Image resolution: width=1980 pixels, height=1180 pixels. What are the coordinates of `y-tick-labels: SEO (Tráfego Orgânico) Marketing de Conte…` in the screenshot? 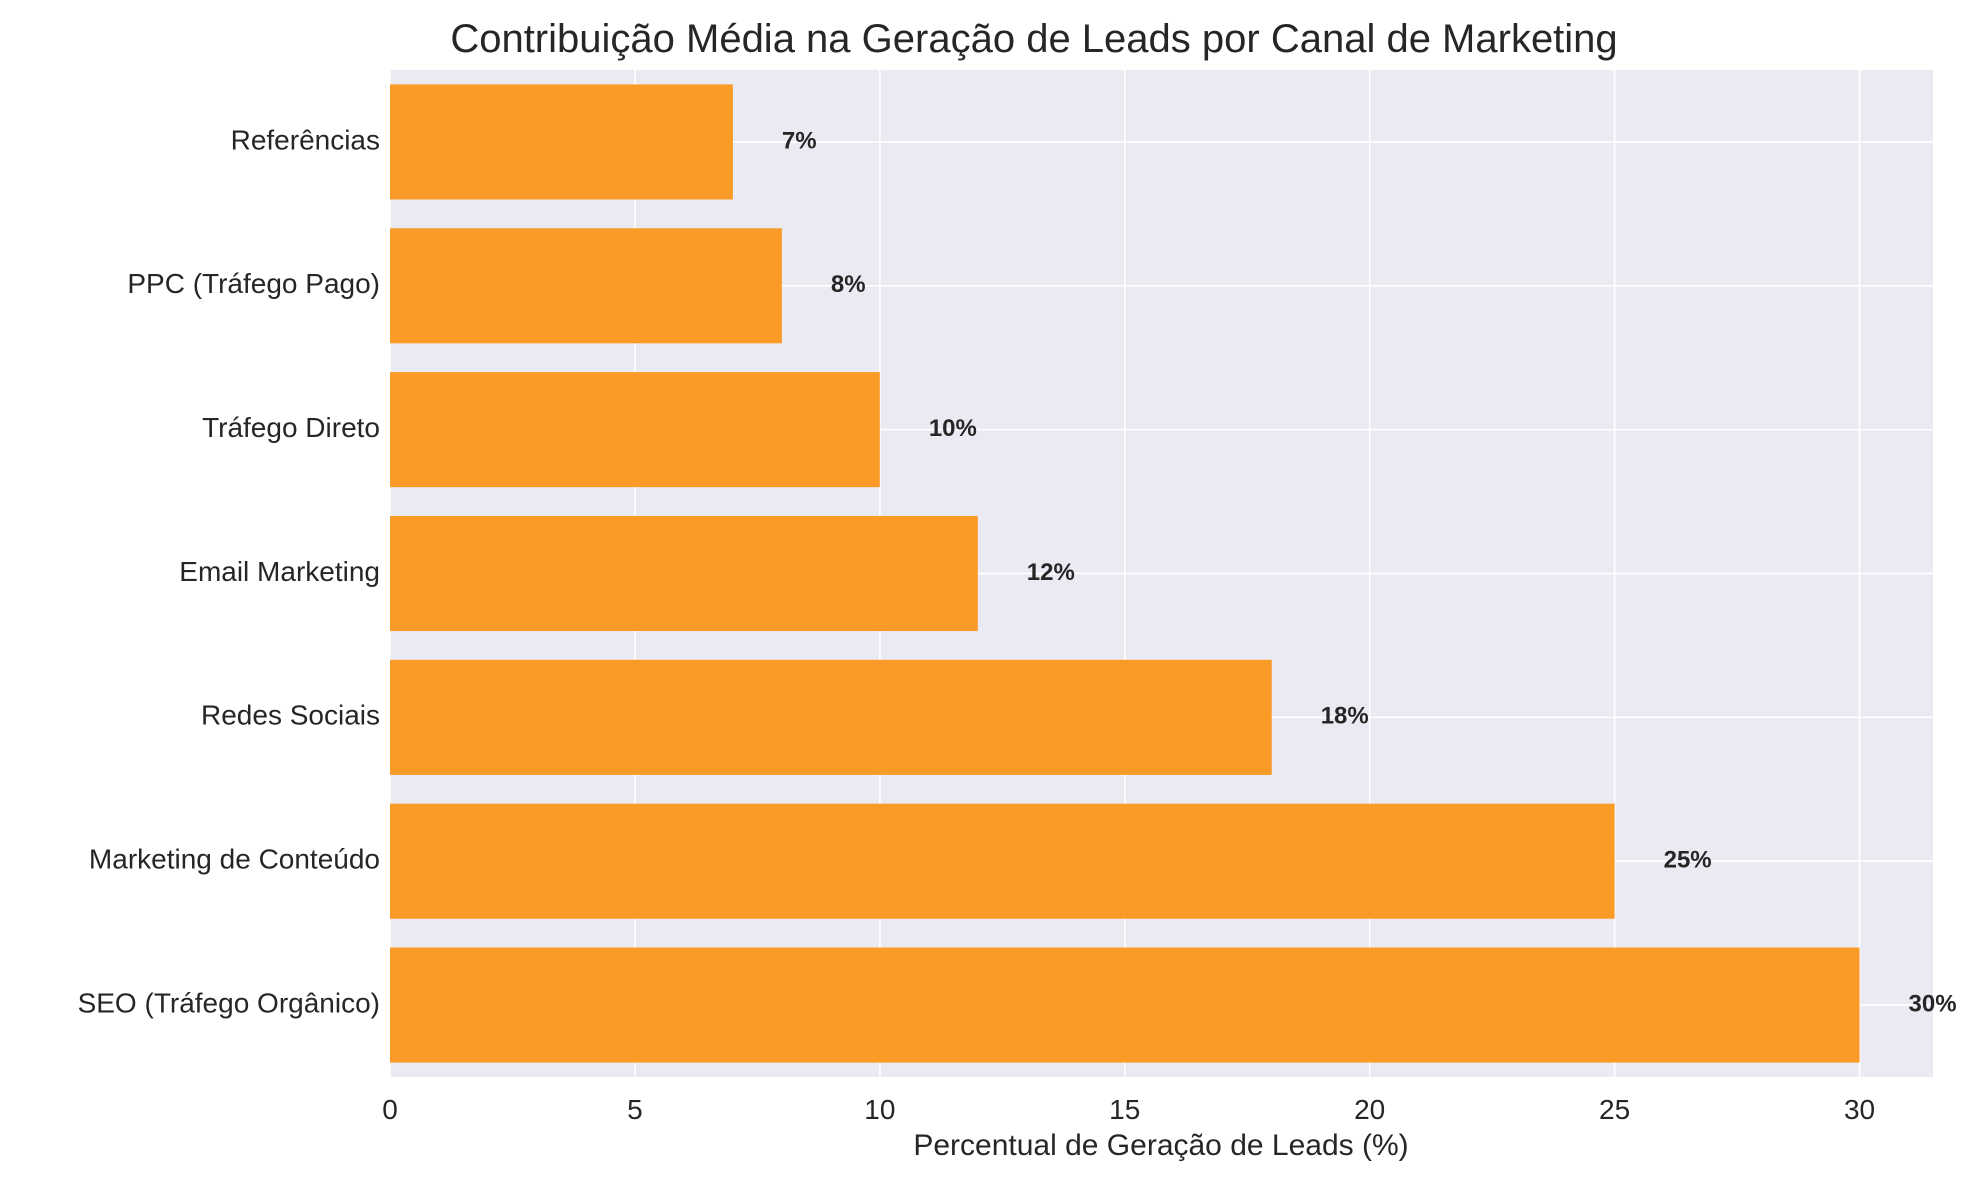 It's located at (229, 571).